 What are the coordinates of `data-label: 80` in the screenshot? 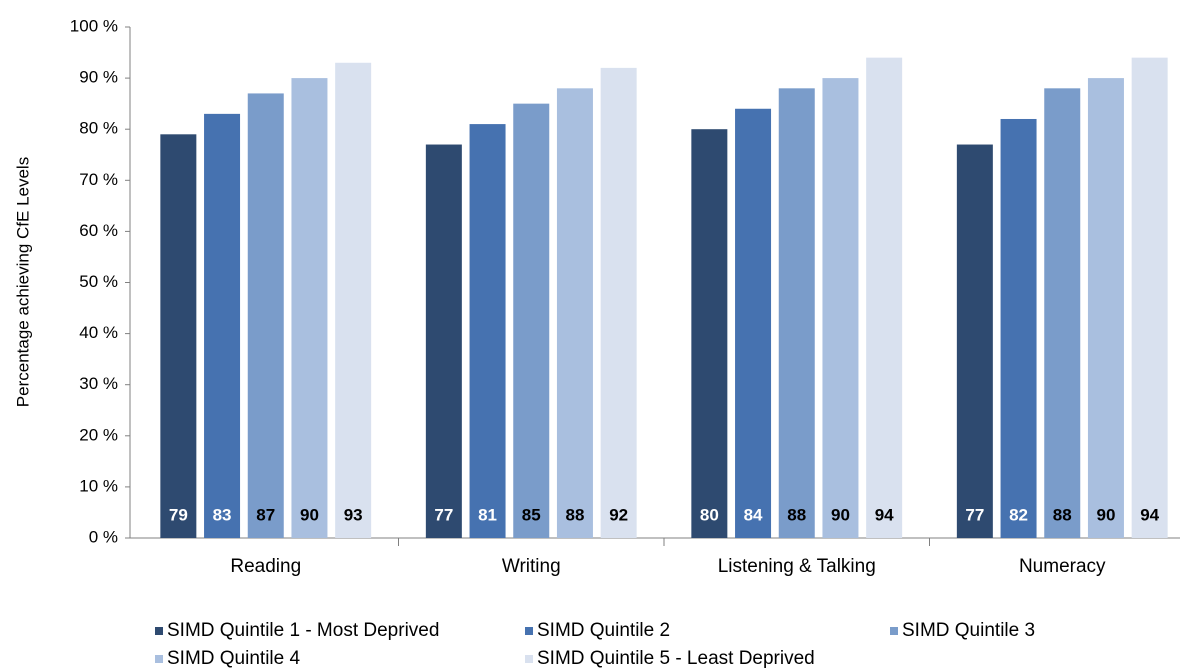 It's located at (709, 514).